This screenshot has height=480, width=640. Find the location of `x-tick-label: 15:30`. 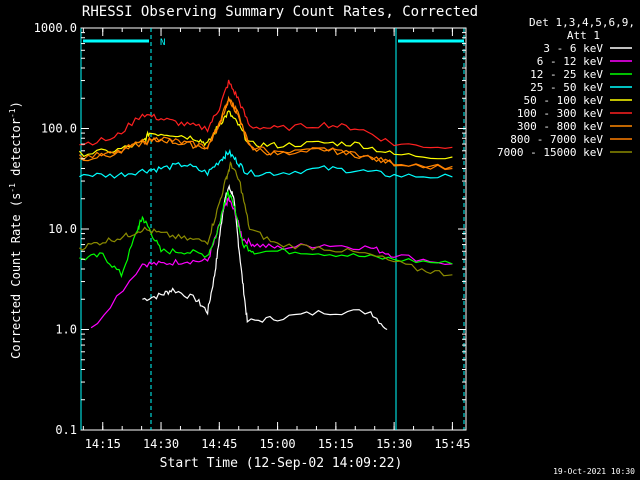

x-tick-label: 15:30 is located at coordinates (394, 444).